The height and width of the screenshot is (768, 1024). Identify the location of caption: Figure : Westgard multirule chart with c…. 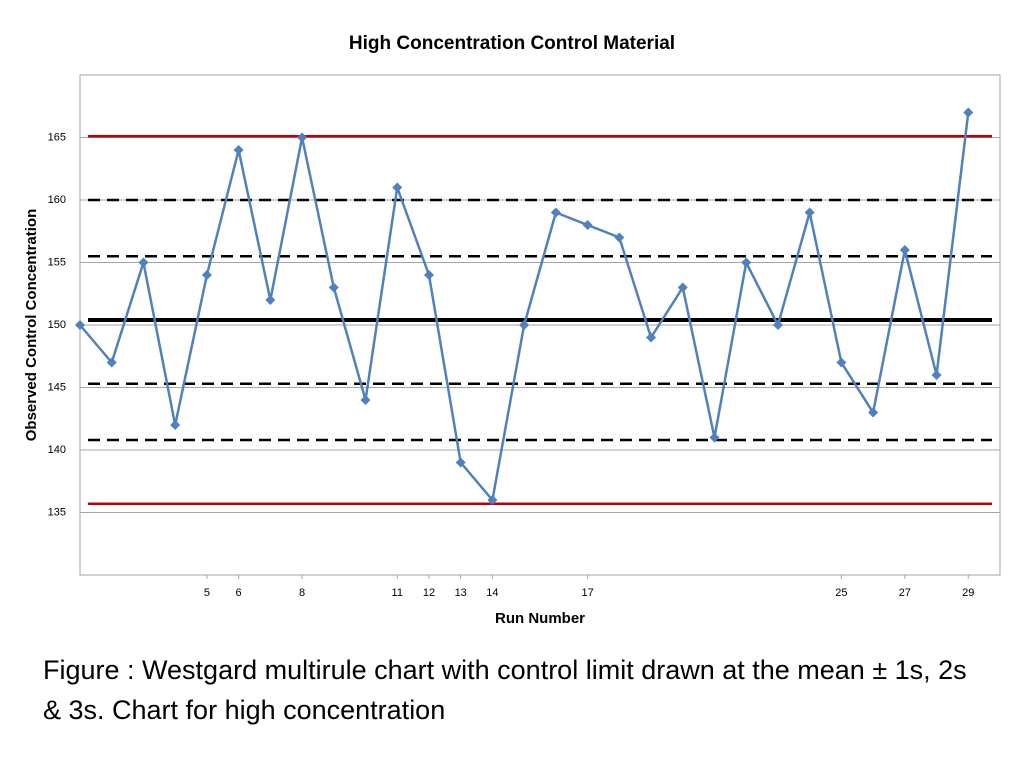
(505, 690).